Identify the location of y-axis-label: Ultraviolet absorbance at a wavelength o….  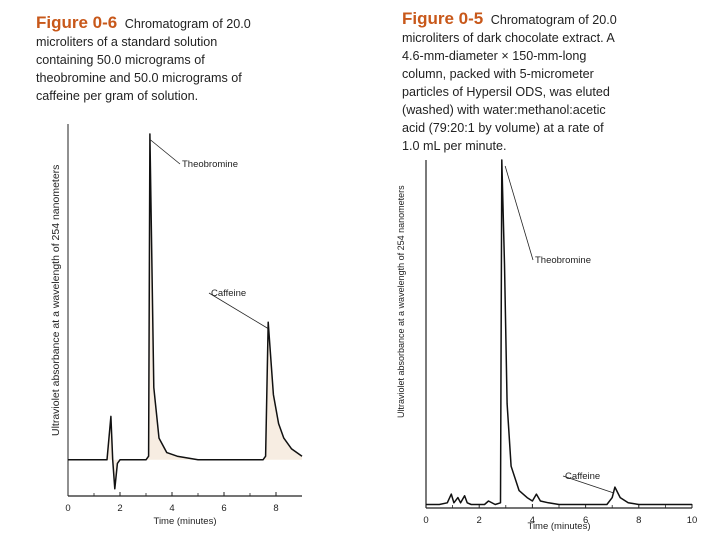
(401, 301).